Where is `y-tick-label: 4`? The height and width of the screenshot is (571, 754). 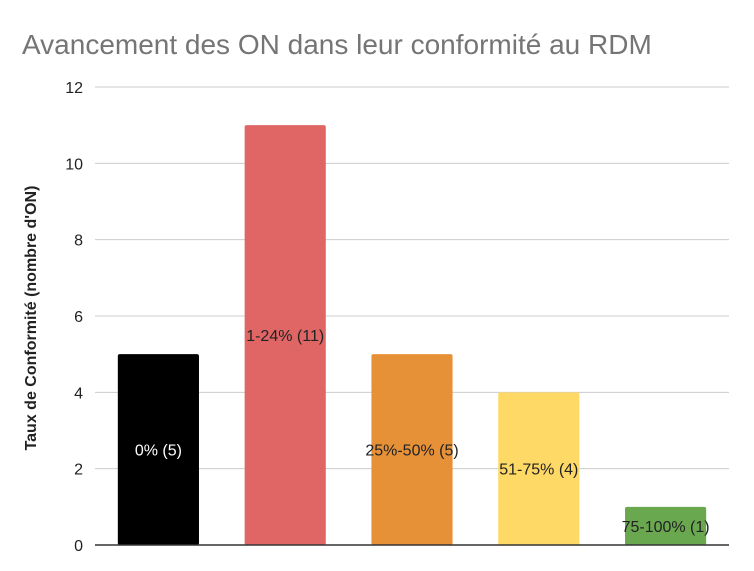 y-tick-label: 4 is located at coordinates (78, 393).